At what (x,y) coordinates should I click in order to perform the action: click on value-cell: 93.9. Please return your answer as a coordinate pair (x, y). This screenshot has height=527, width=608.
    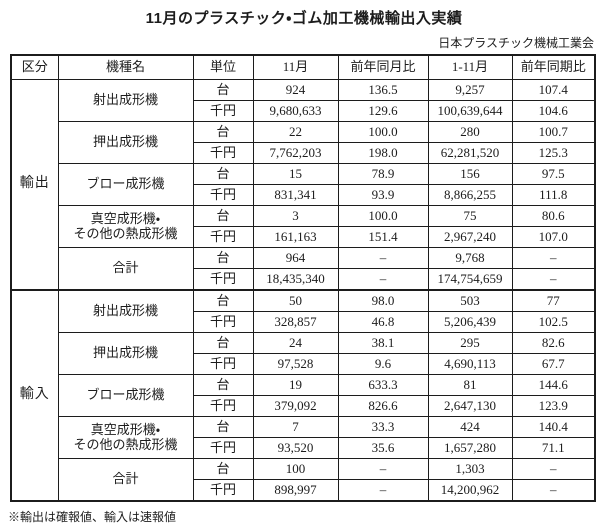
    Looking at the image, I should click on (383, 195).